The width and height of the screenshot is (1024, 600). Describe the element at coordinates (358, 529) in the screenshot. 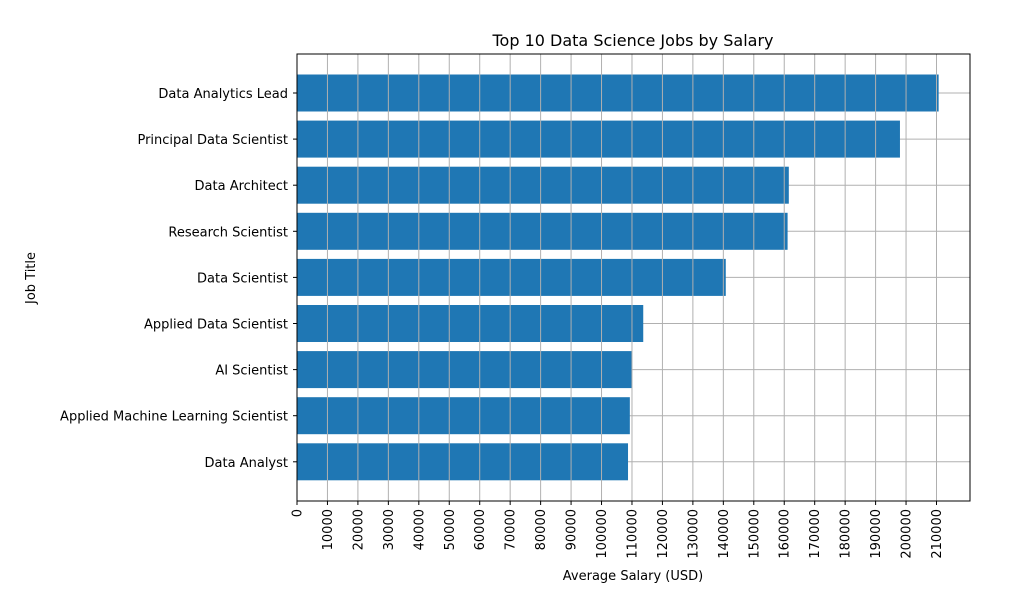

I see `x-tick-label: 20000` at that location.